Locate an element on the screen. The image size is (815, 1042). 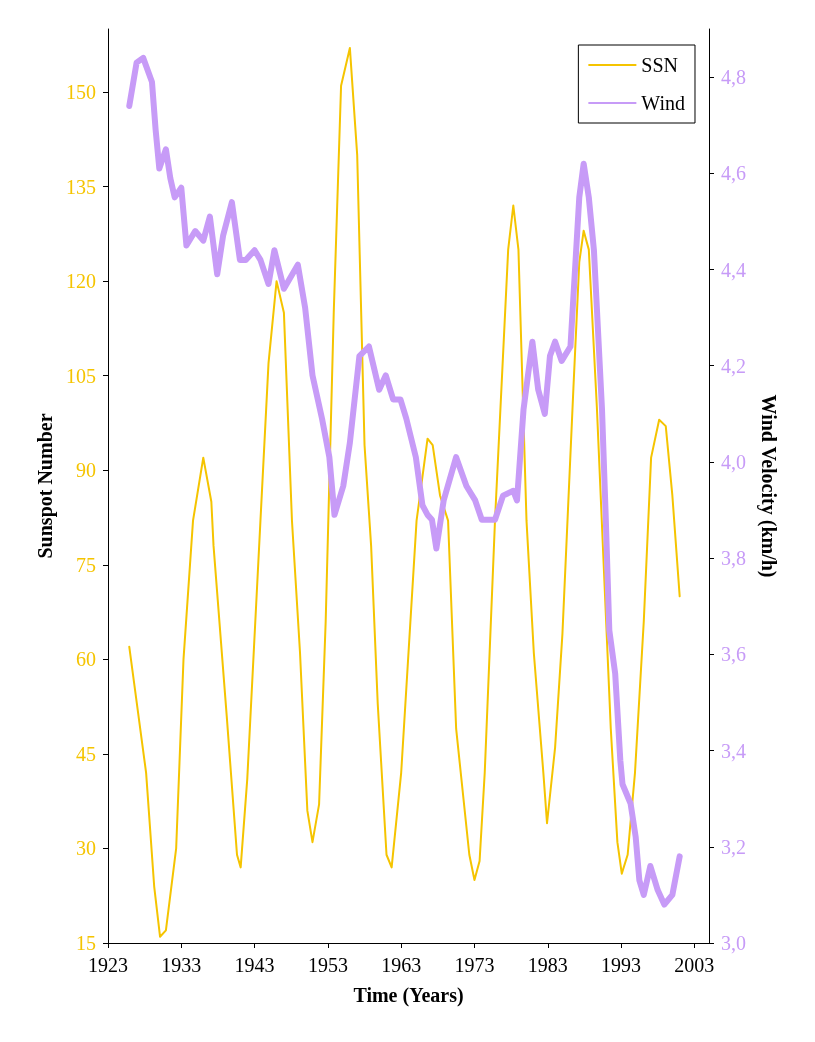
legend-label: Wind is located at coordinates (663, 103).